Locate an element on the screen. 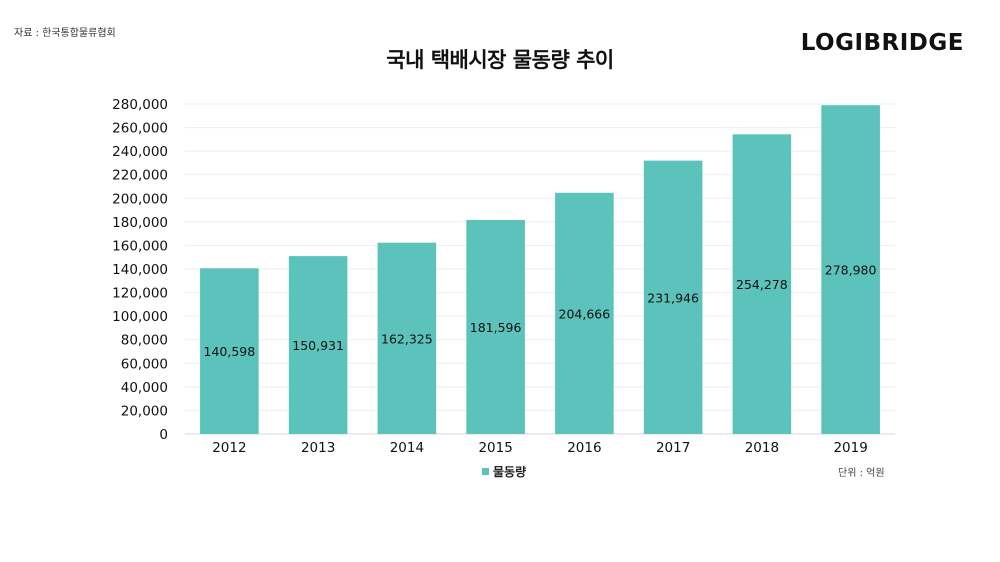 The image size is (1000, 562). x-tick-label: 2019 is located at coordinates (850, 448).